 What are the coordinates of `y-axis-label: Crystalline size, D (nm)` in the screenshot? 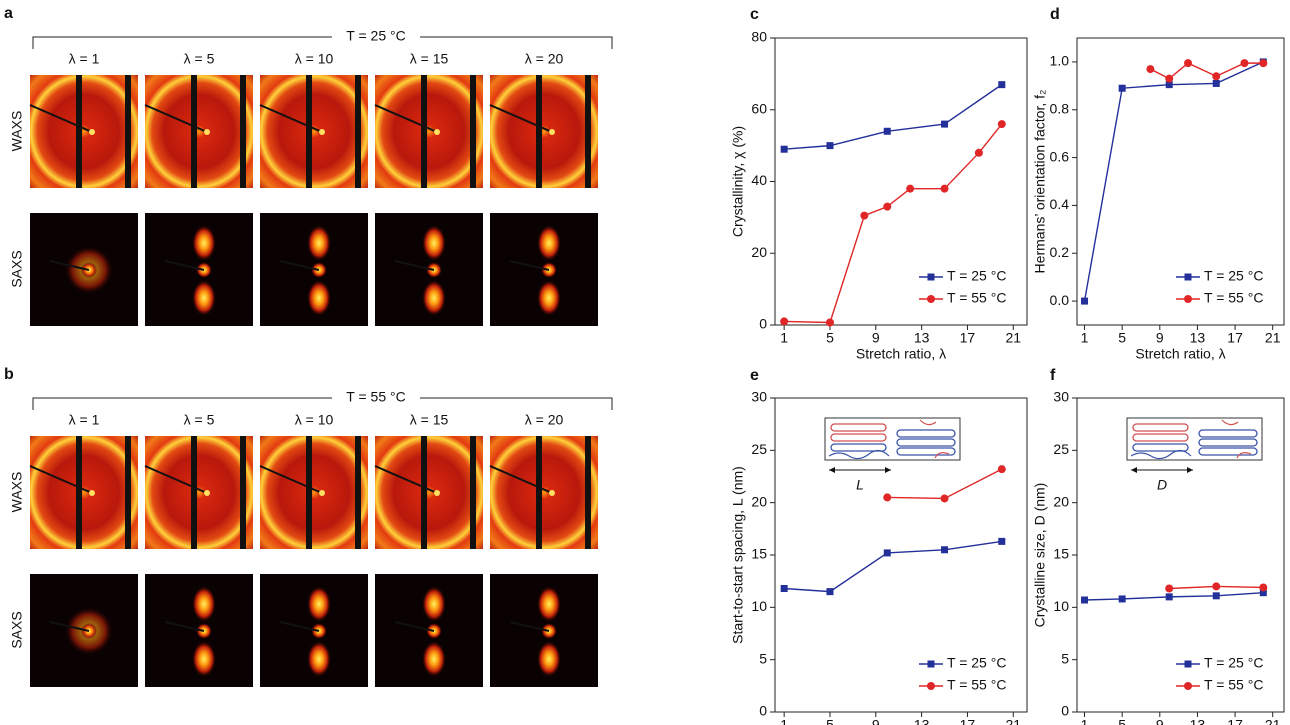 It's located at (1040, 555).